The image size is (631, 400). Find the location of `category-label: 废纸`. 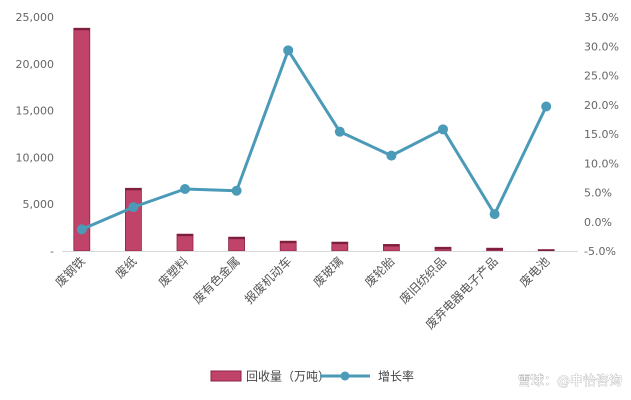

category-label: 废纸 is located at coordinates (126, 268).